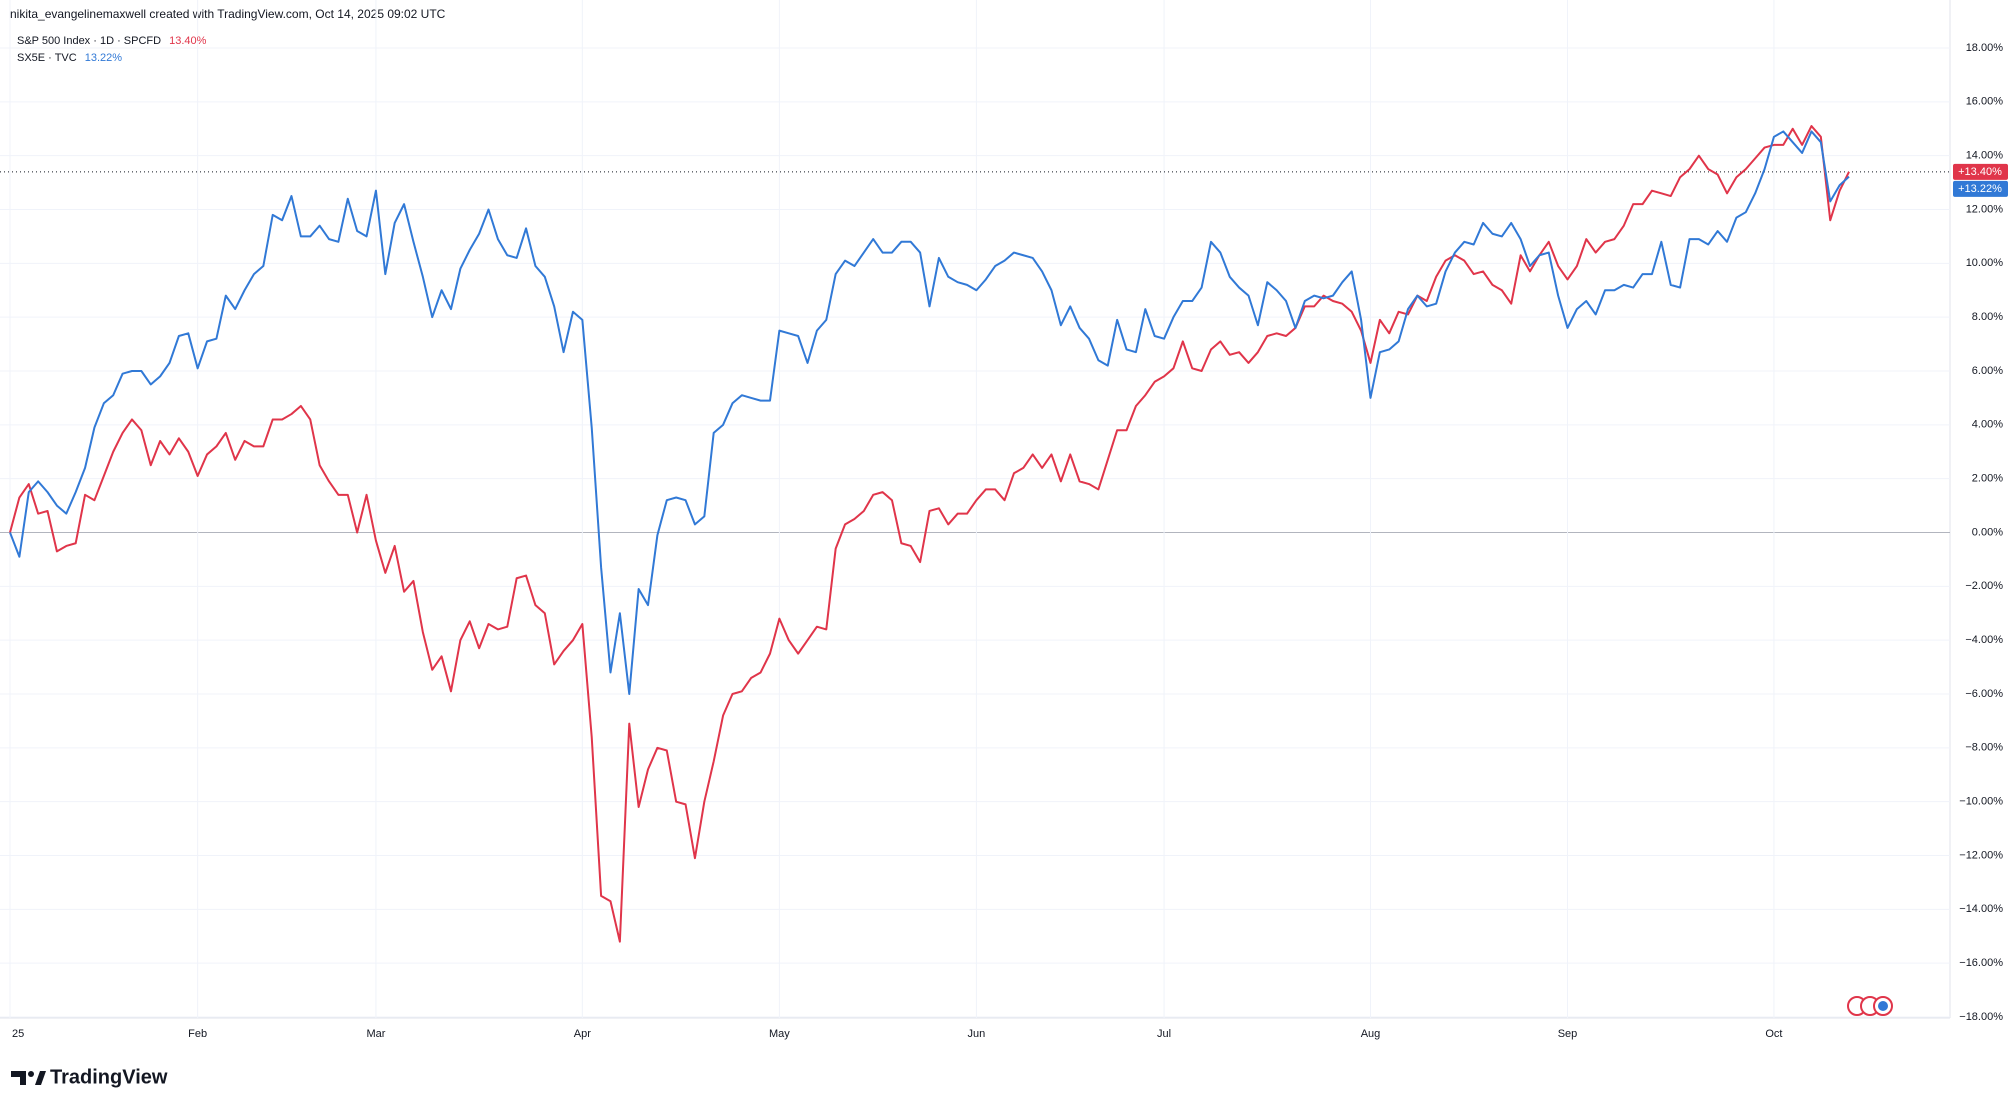  Describe the element at coordinates (375, 1034) in the screenshot. I see `x-tick-label: Mar` at that location.